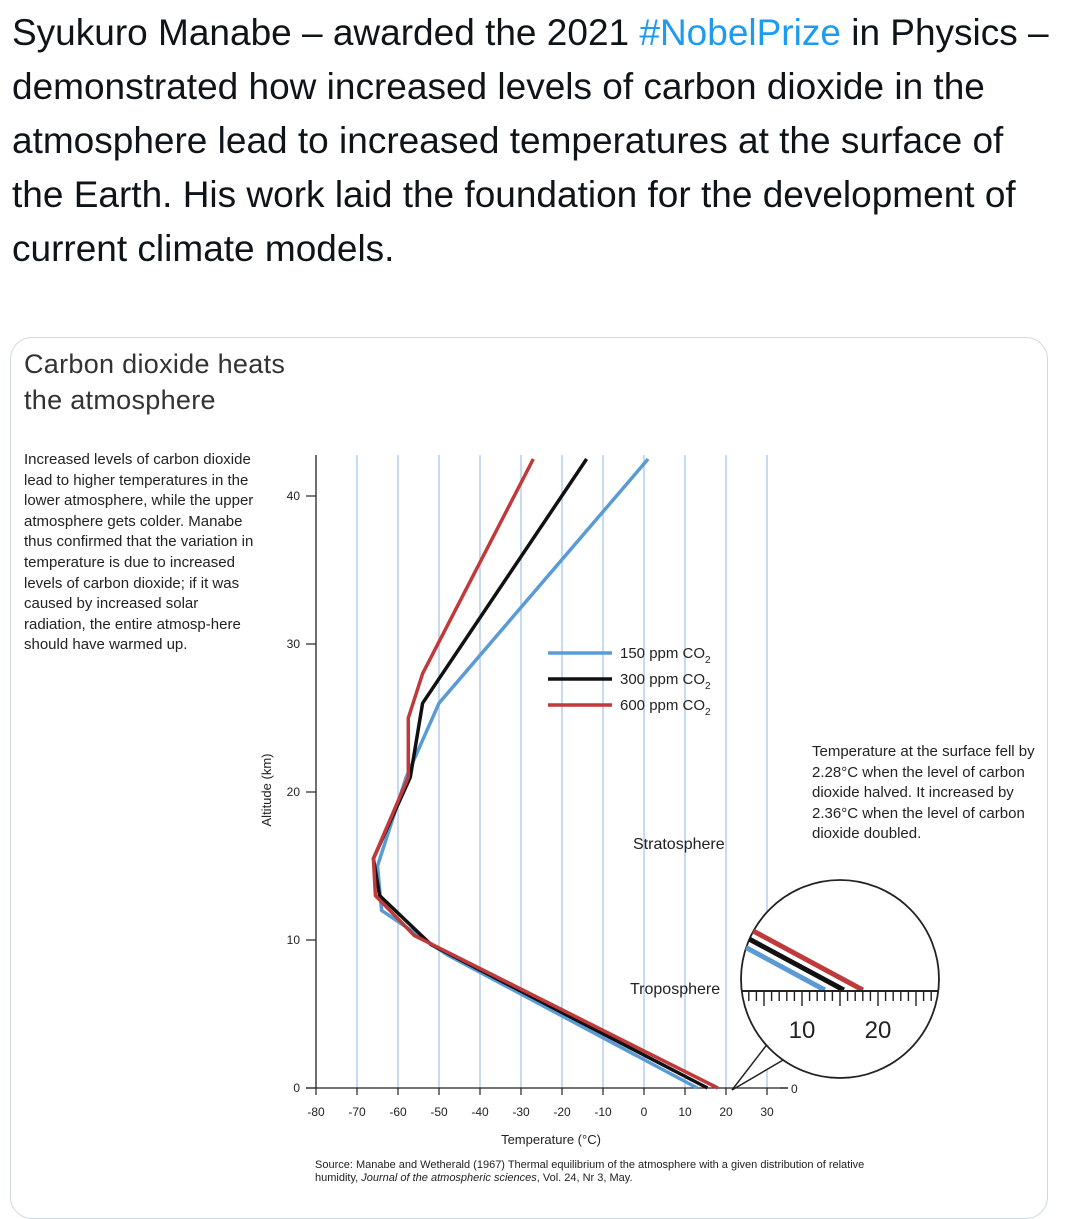 Image resolution: width=1074 pixels, height=1219 pixels. Describe the element at coordinates (603, 1112) in the screenshot. I see `x-tick-label--10: -10` at that location.